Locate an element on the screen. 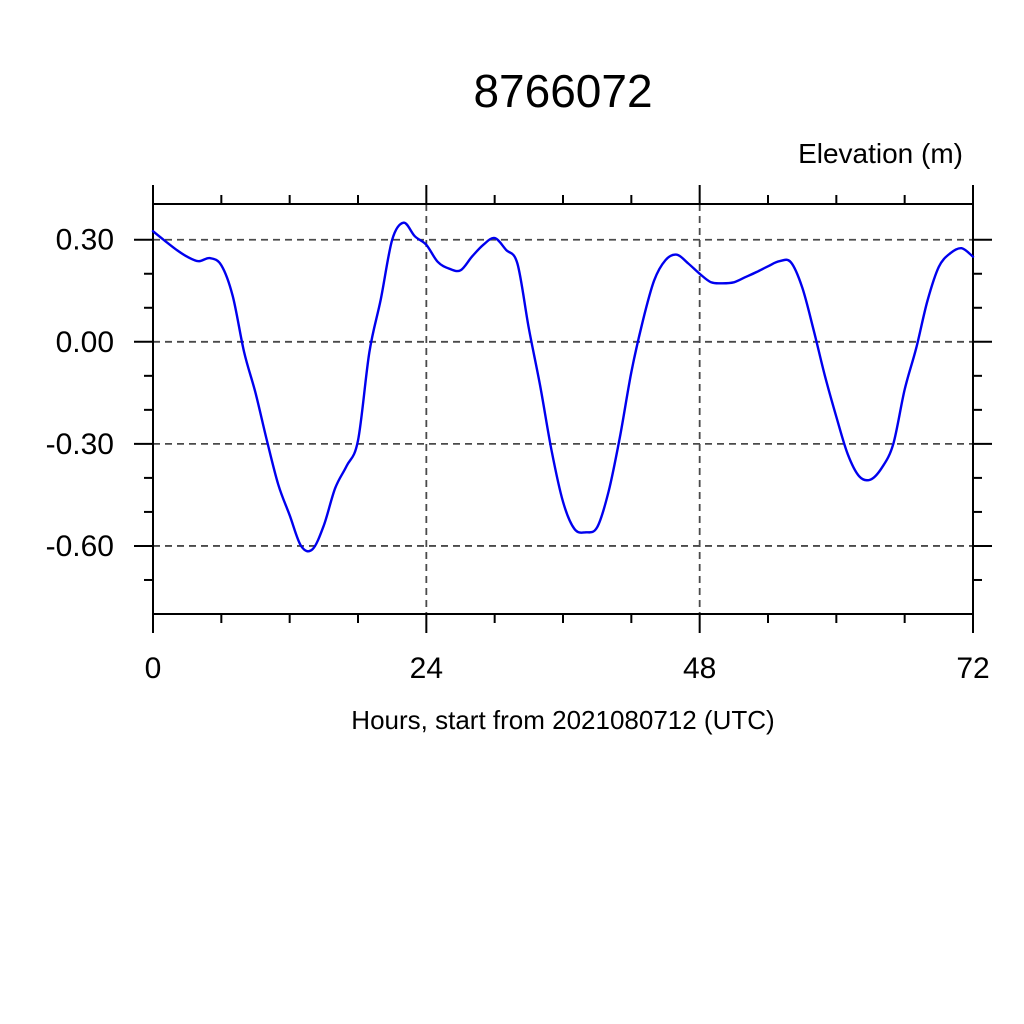  x-tick-label: 72 is located at coordinates (972, 668).